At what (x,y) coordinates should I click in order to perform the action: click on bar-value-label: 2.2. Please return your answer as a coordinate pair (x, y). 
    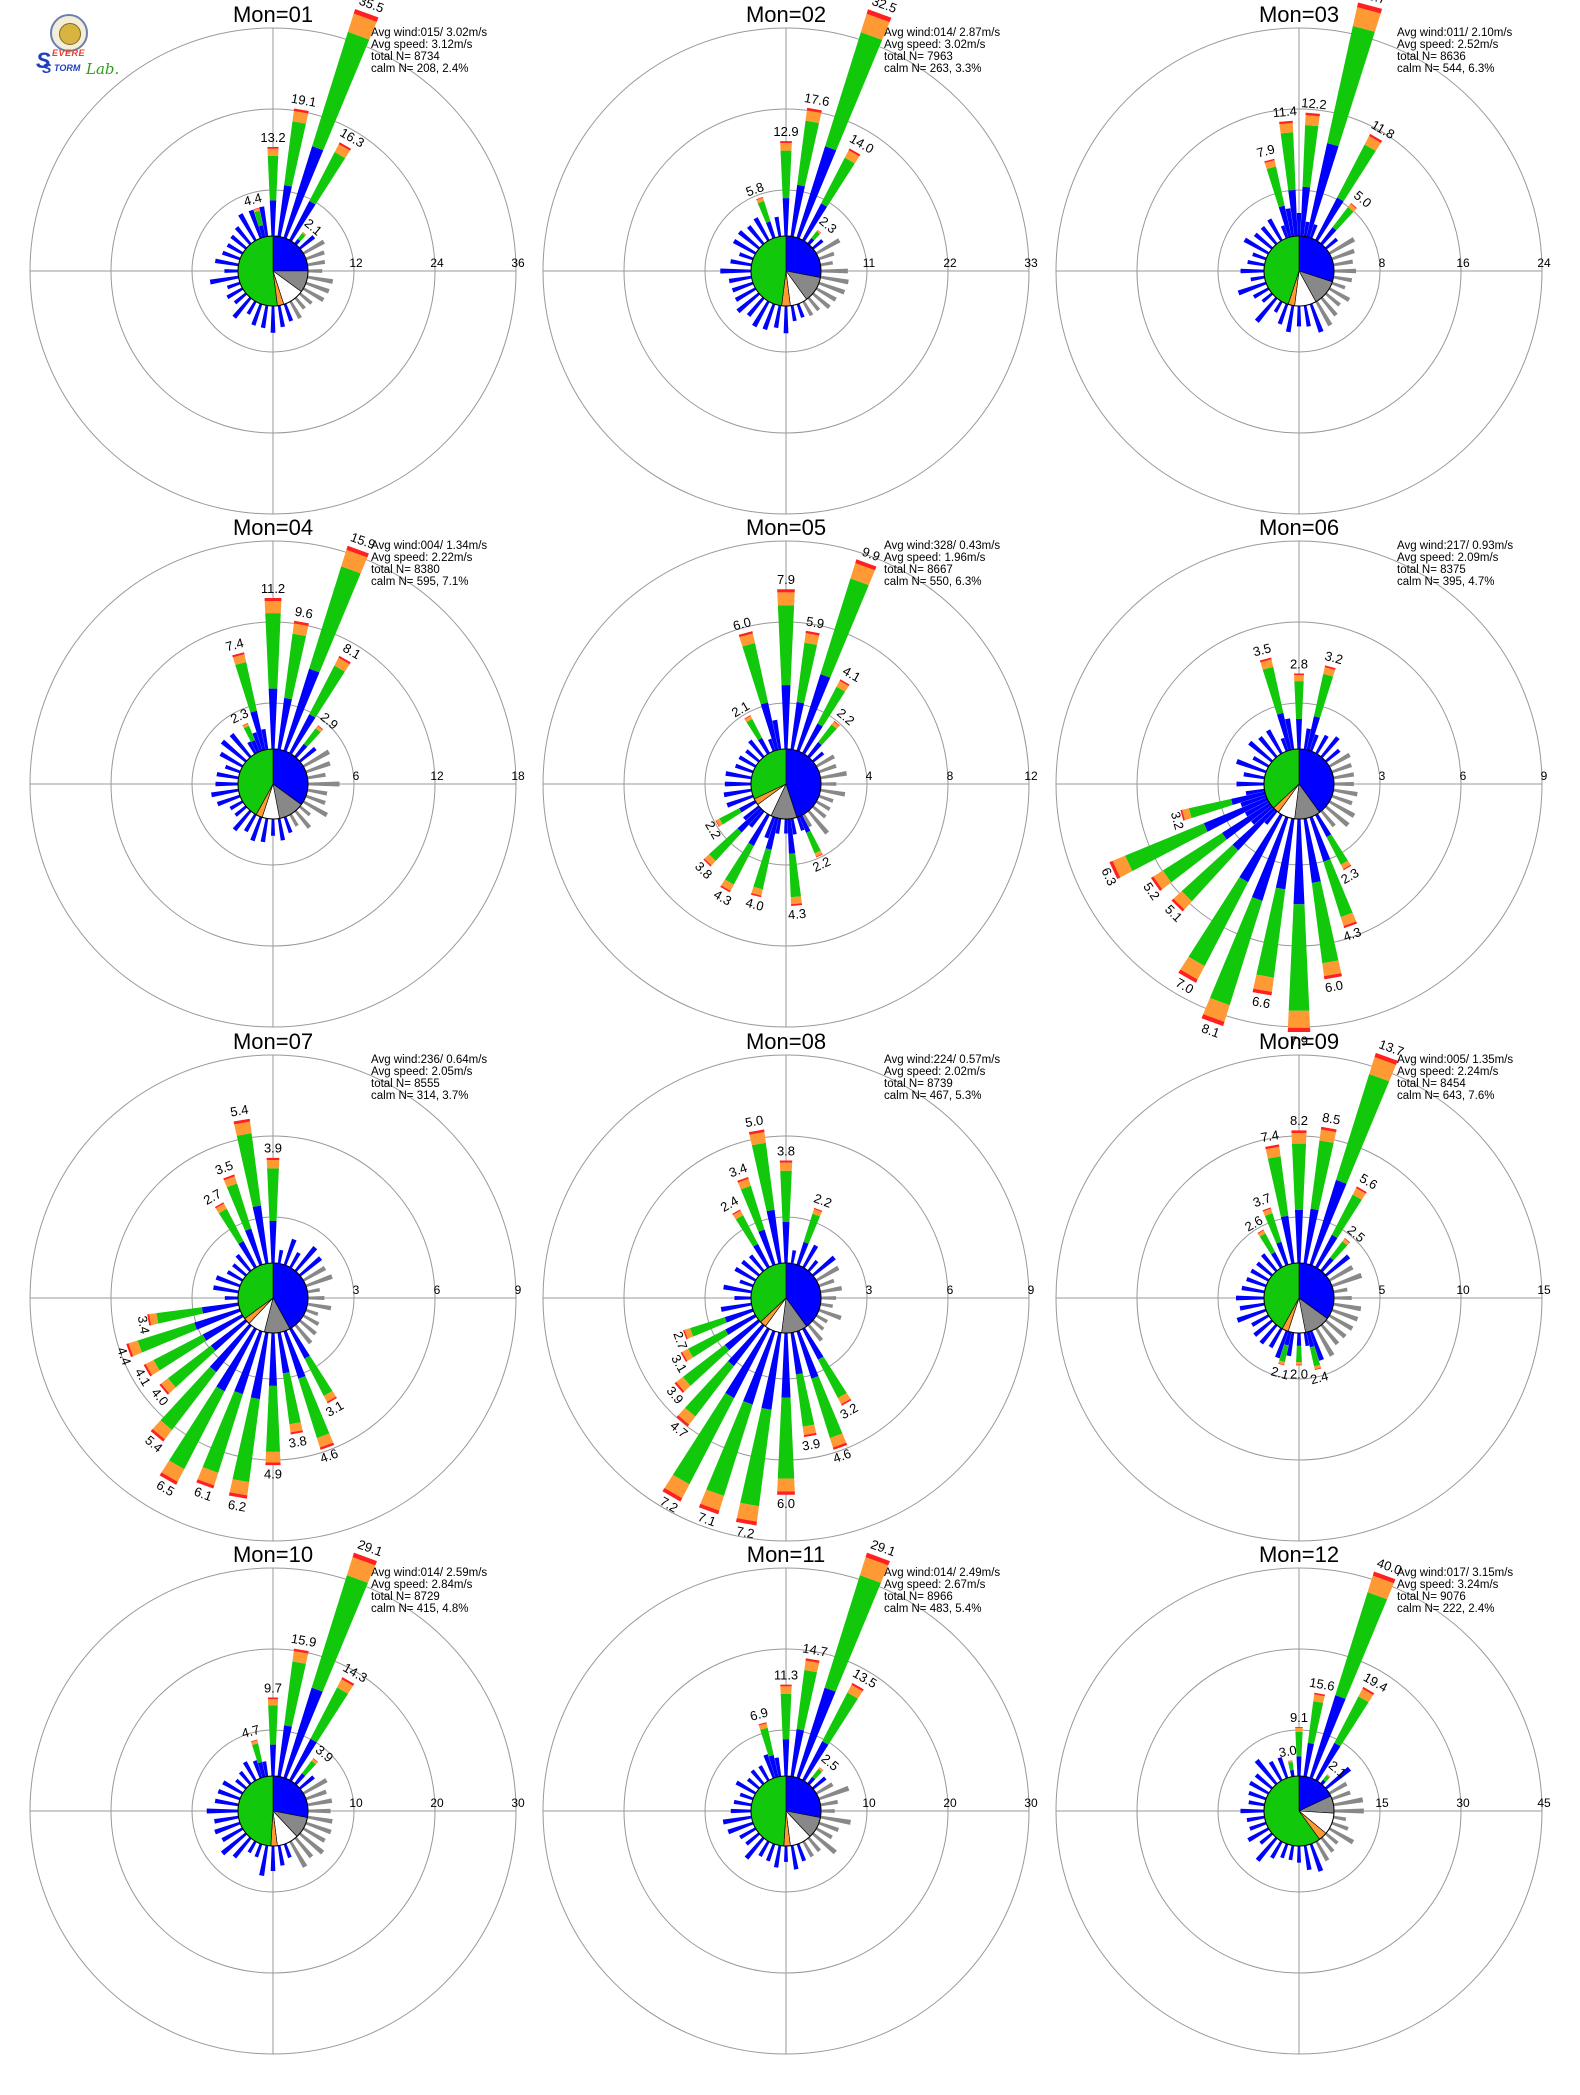
    Looking at the image, I should click on (823, 1200).